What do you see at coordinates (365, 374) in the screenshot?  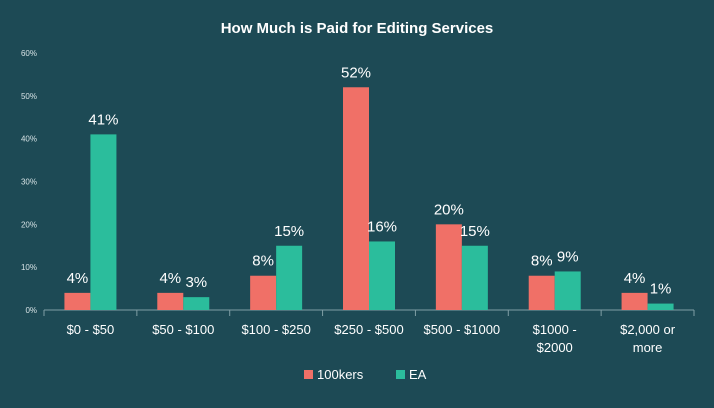 I see `chart-legend: 100kers EA` at bounding box center [365, 374].